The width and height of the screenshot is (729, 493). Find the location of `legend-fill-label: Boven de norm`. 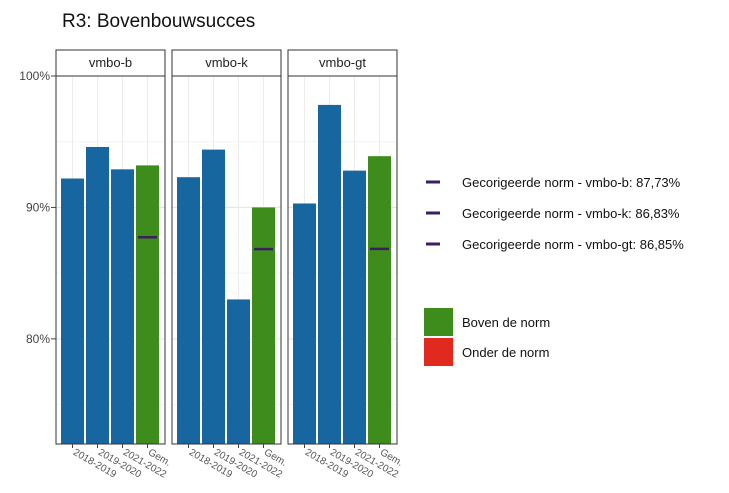

legend-fill-label: Boven de norm is located at coordinates (506, 322).